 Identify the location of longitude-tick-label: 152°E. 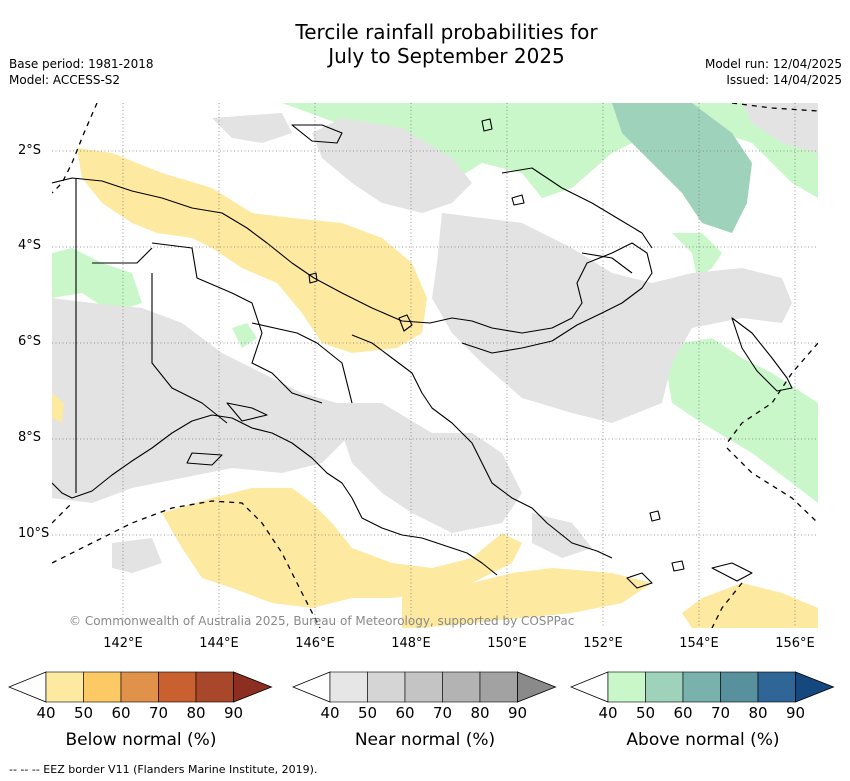
(603, 643).